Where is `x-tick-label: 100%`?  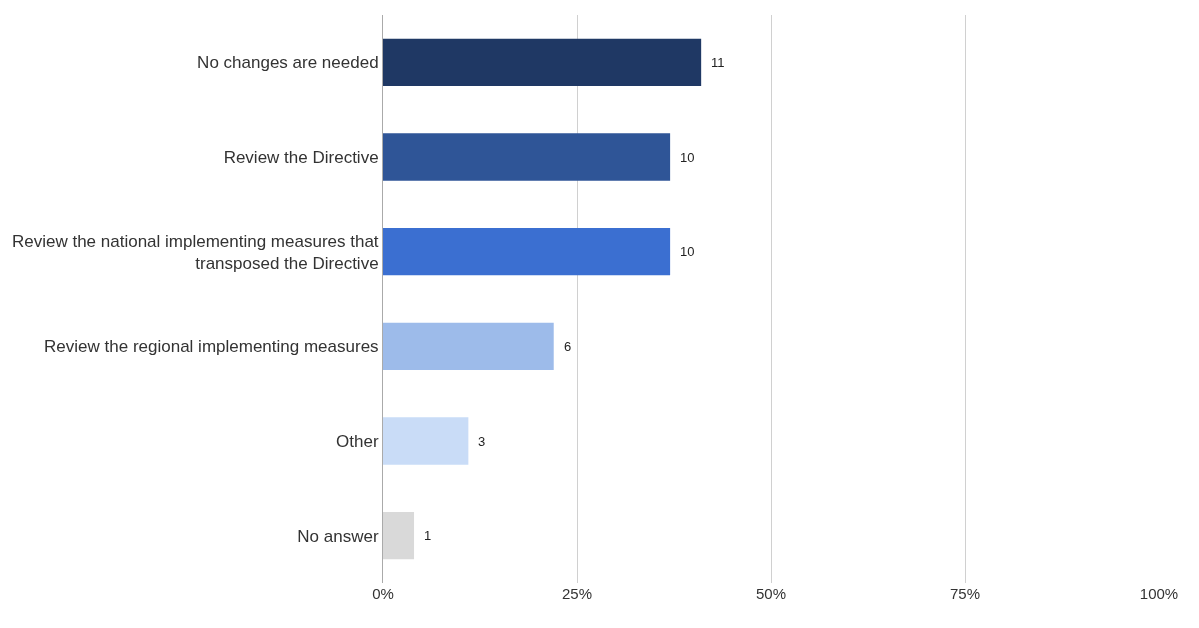 x-tick-label: 100% is located at coordinates (1159, 593).